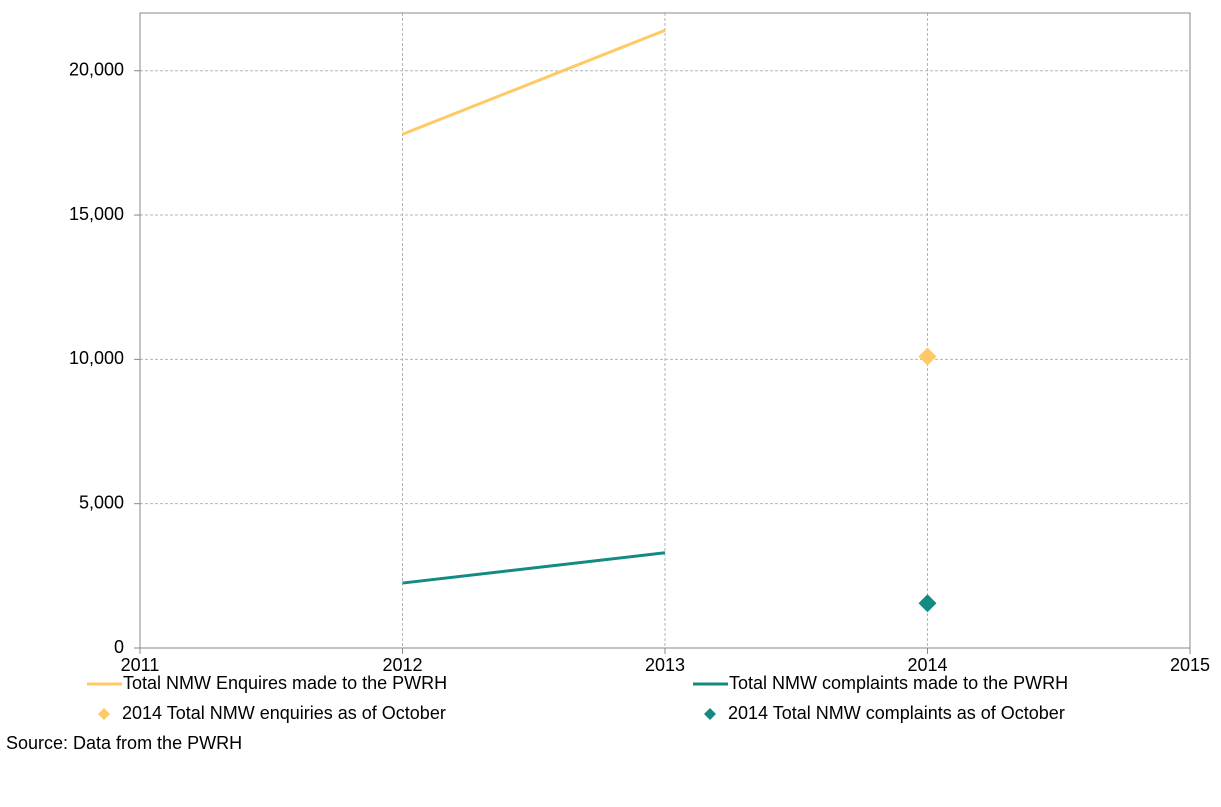  Describe the element at coordinates (927, 665) in the screenshot. I see `x-tick-label: 2014` at that location.